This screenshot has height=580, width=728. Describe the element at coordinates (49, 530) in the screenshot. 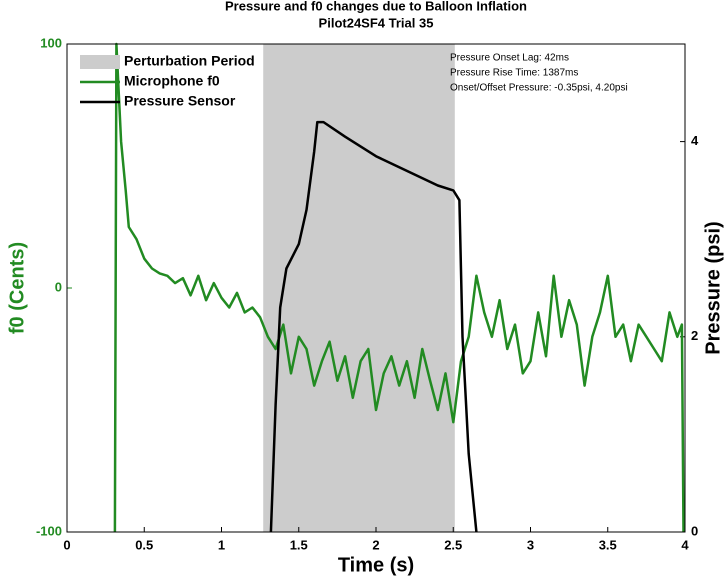

I see `y-tick-label: -100` at that location.